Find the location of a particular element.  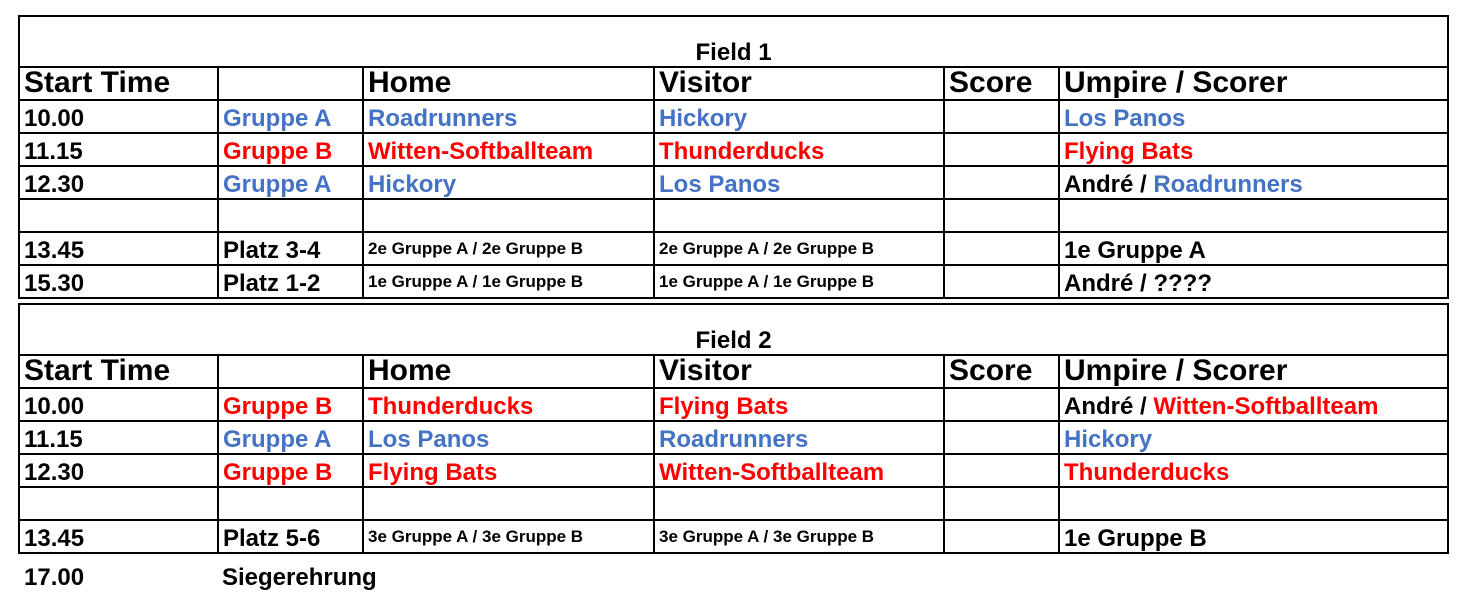

home-cell: 1e Gruppe A / 1e Gruppe B is located at coordinates (508, 281).